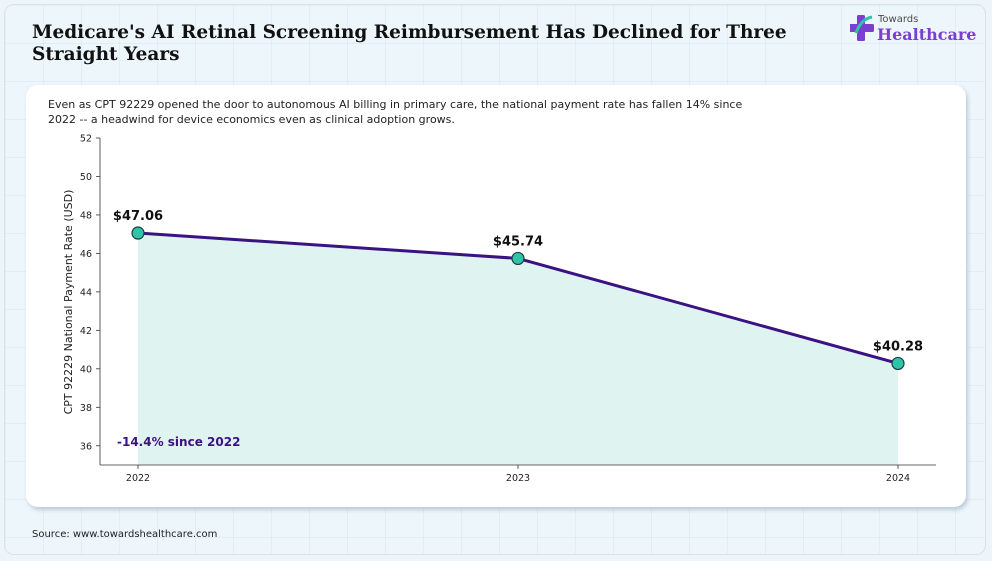  What do you see at coordinates (86, 446) in the screenshot?
I see `y-tick-label: 36` at bounding box center [86, 446].